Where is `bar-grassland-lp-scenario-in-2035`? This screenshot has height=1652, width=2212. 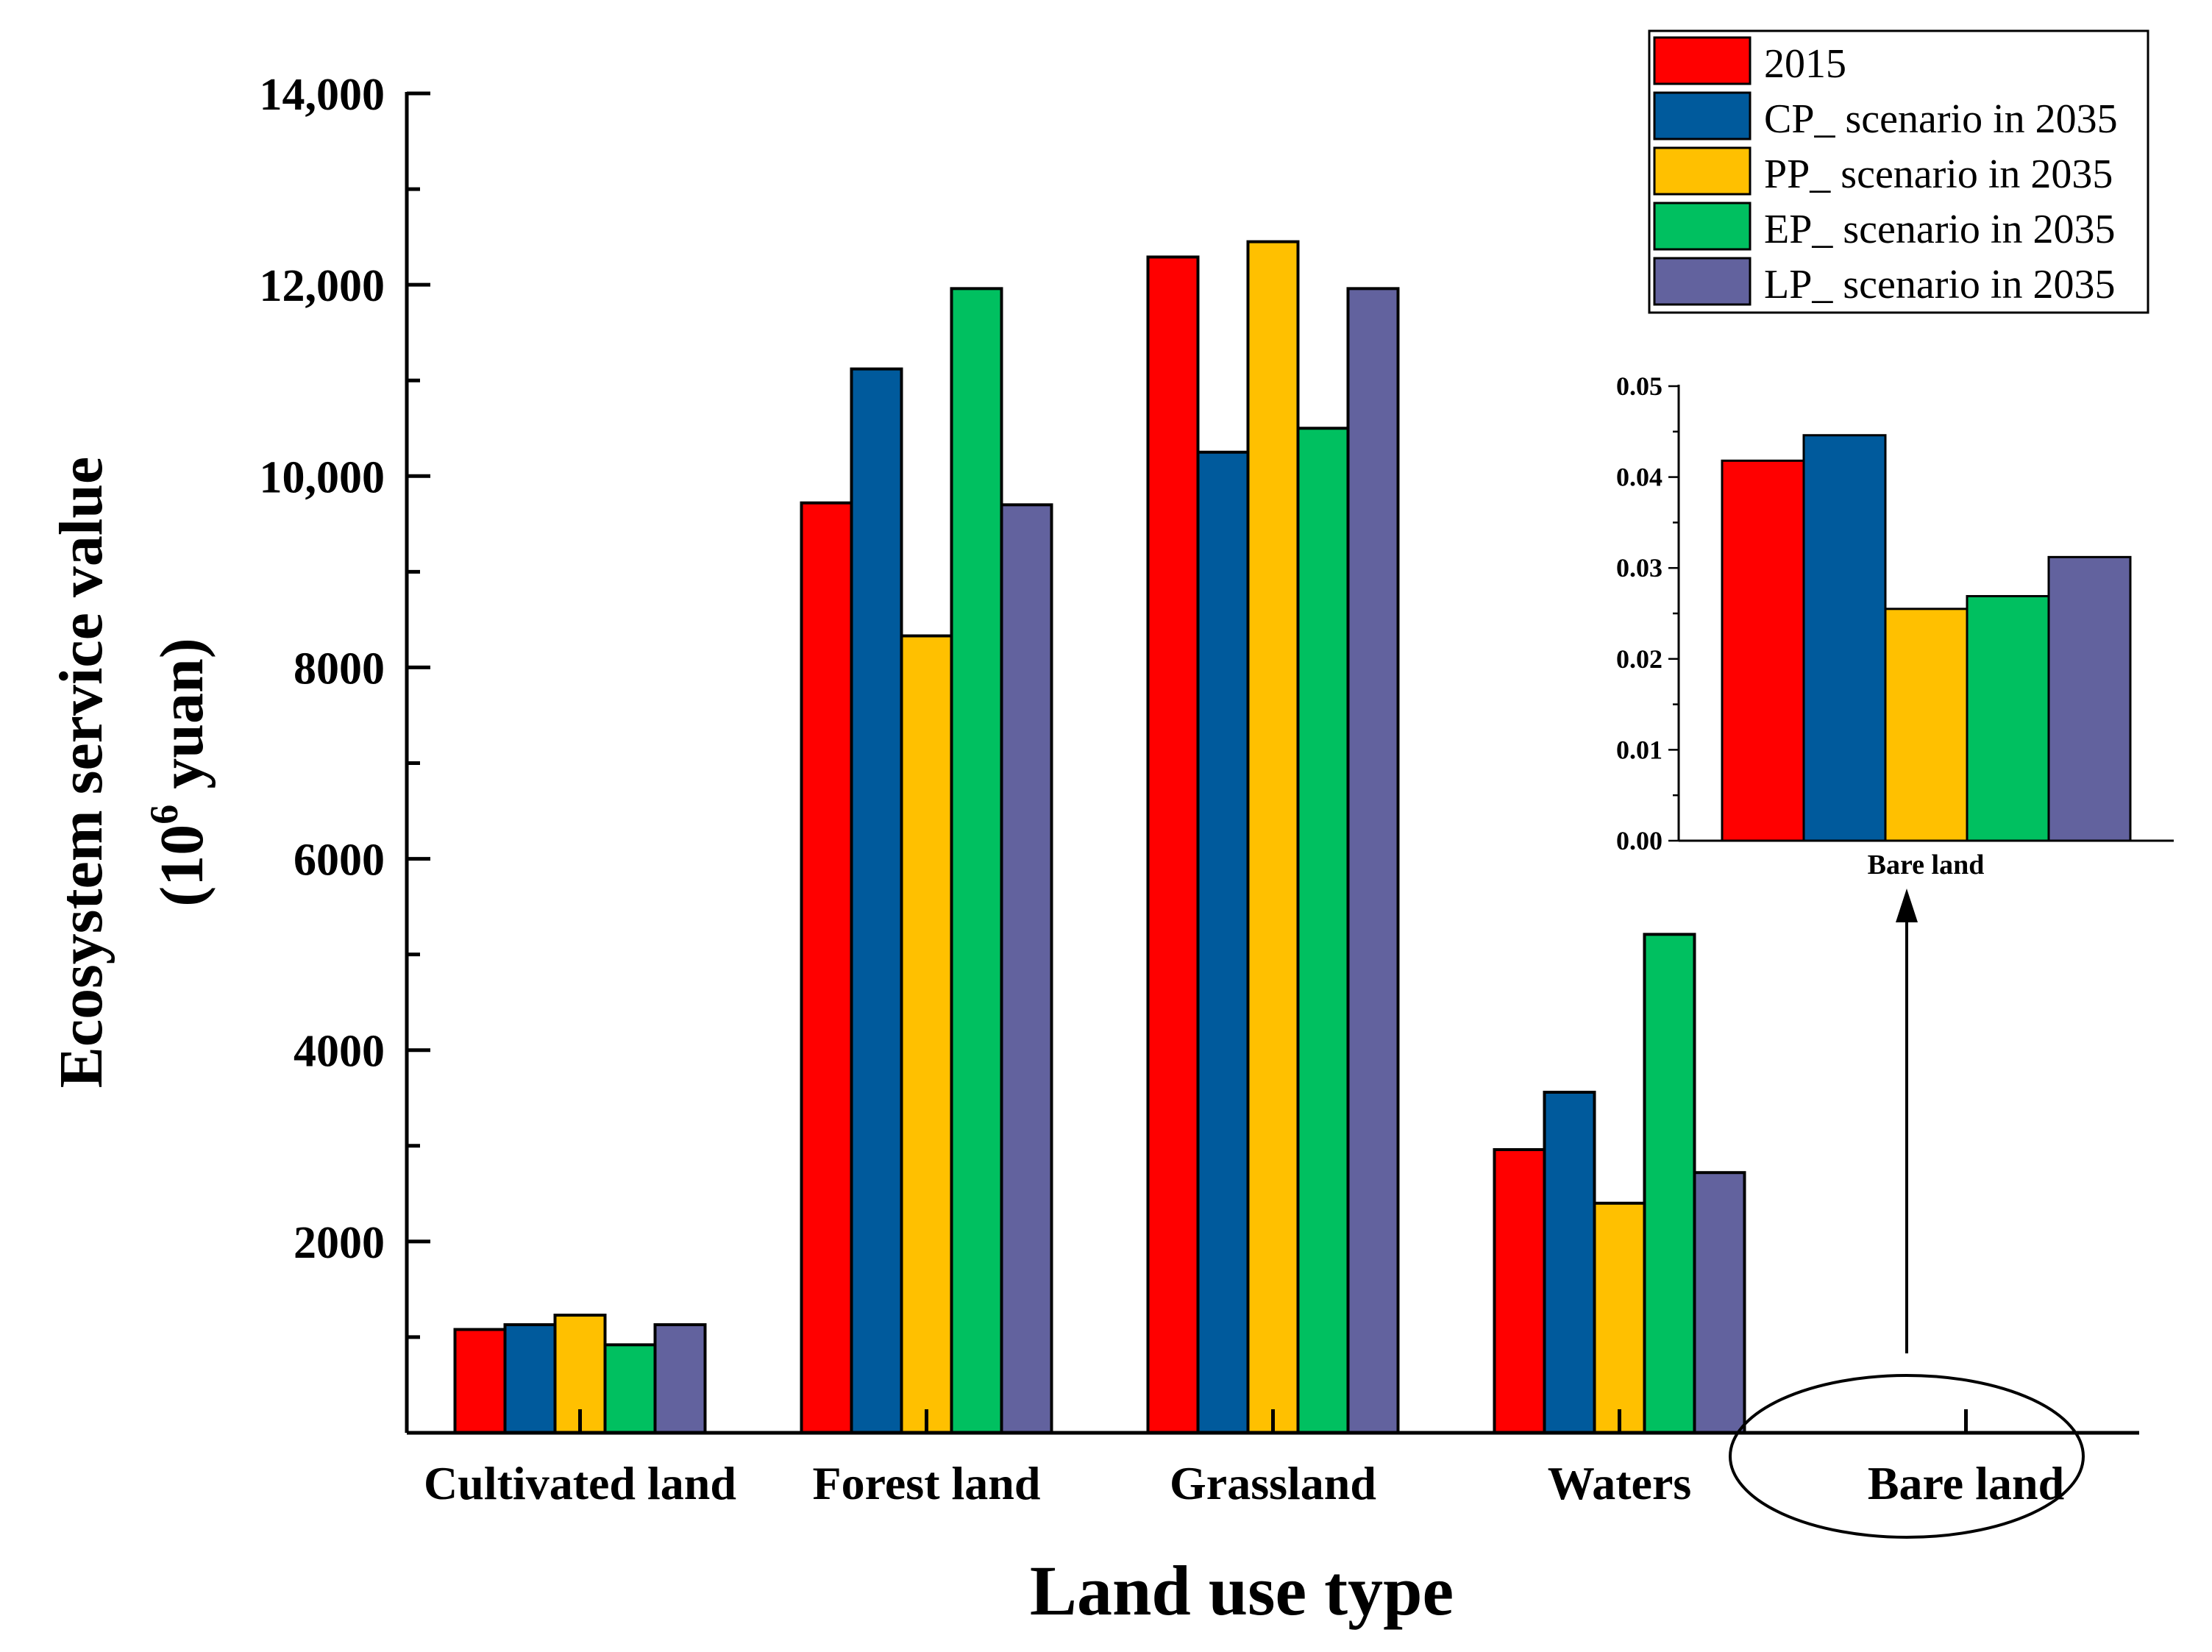 bar-grassland-lp-scenario-in-2035 is located at coordinates (1373, 861).